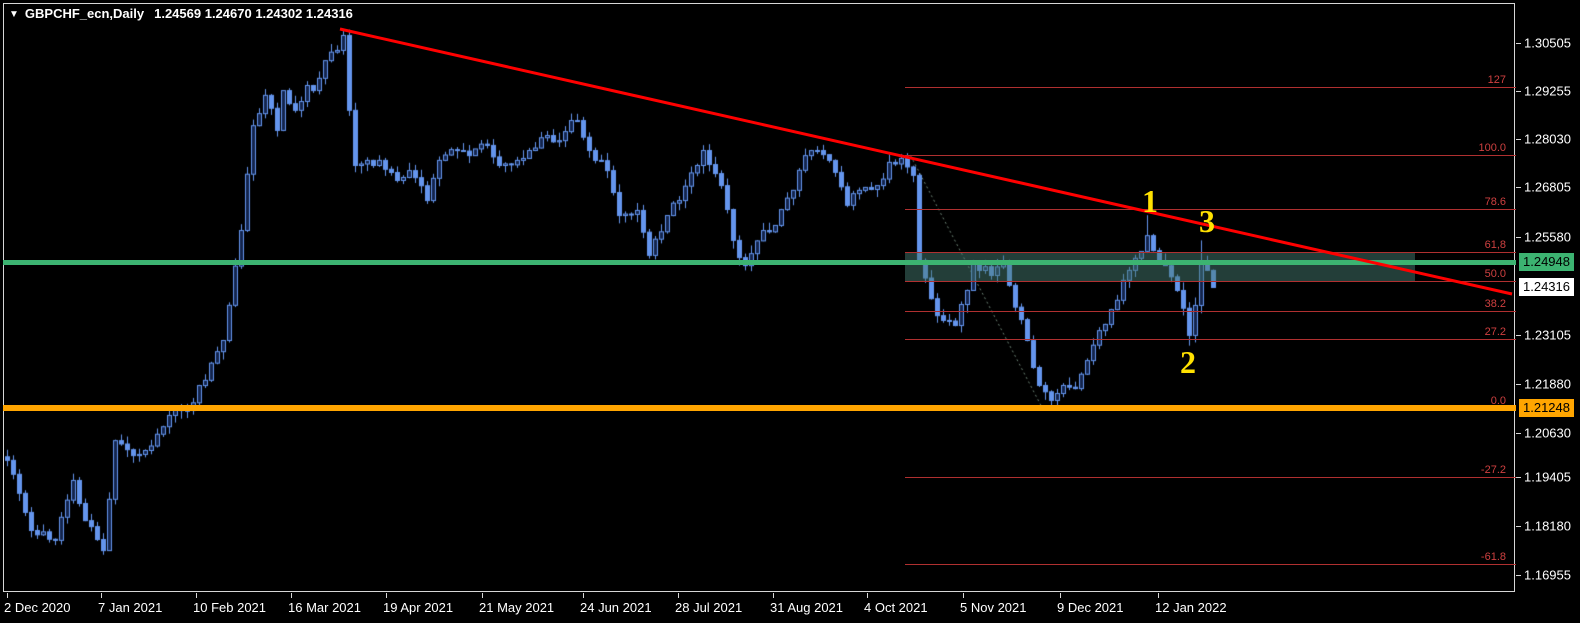 Image resolution: width=1580 pixels, height=623 pixels. Describe the element at coordinates (1191, 607) in the screenshot. I see `time-axis-label: 12 Jan 2022` at that location.